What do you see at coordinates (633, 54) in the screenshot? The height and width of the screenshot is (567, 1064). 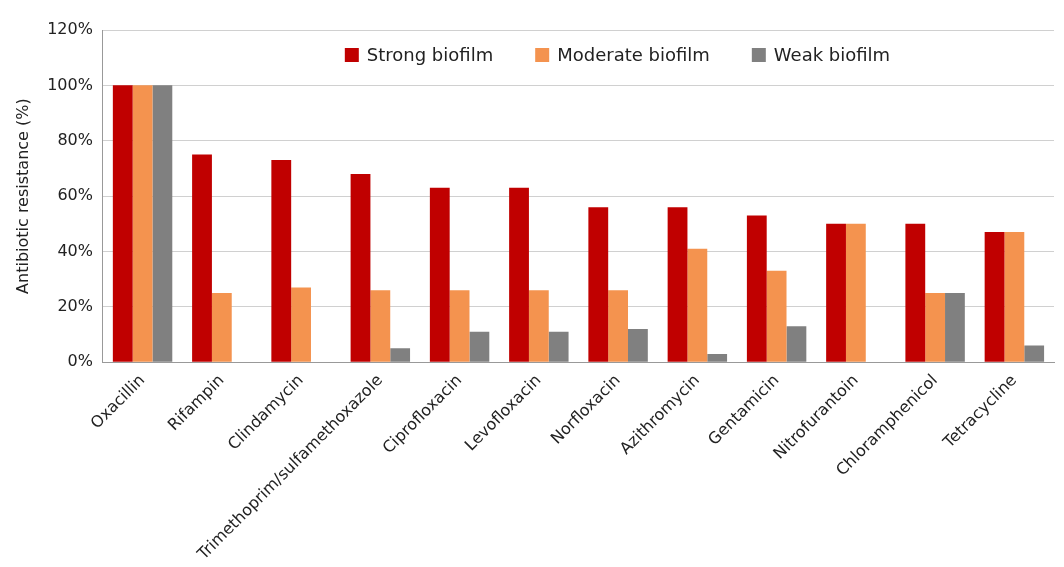 I see `legend-label: Moderate biofilm` at bounding box center [633, 54].